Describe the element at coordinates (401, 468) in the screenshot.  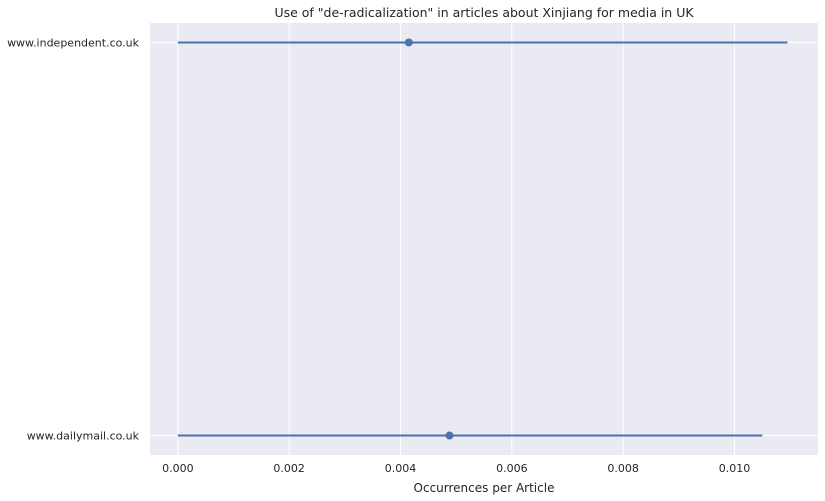
I see `x-tick-label: 0.004` at that location.